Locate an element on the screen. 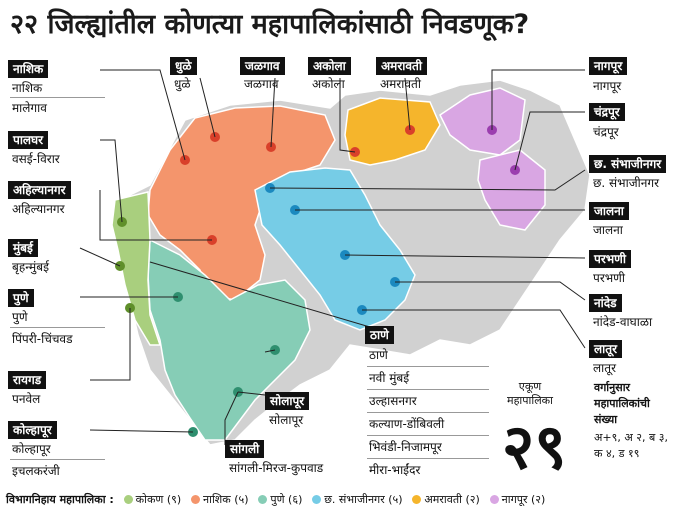 Image resolution: width=686 pixels, height=514 pixels. city-nanded-waghala: नांदेड-वाघाळा is located at coordinates (623, 322).